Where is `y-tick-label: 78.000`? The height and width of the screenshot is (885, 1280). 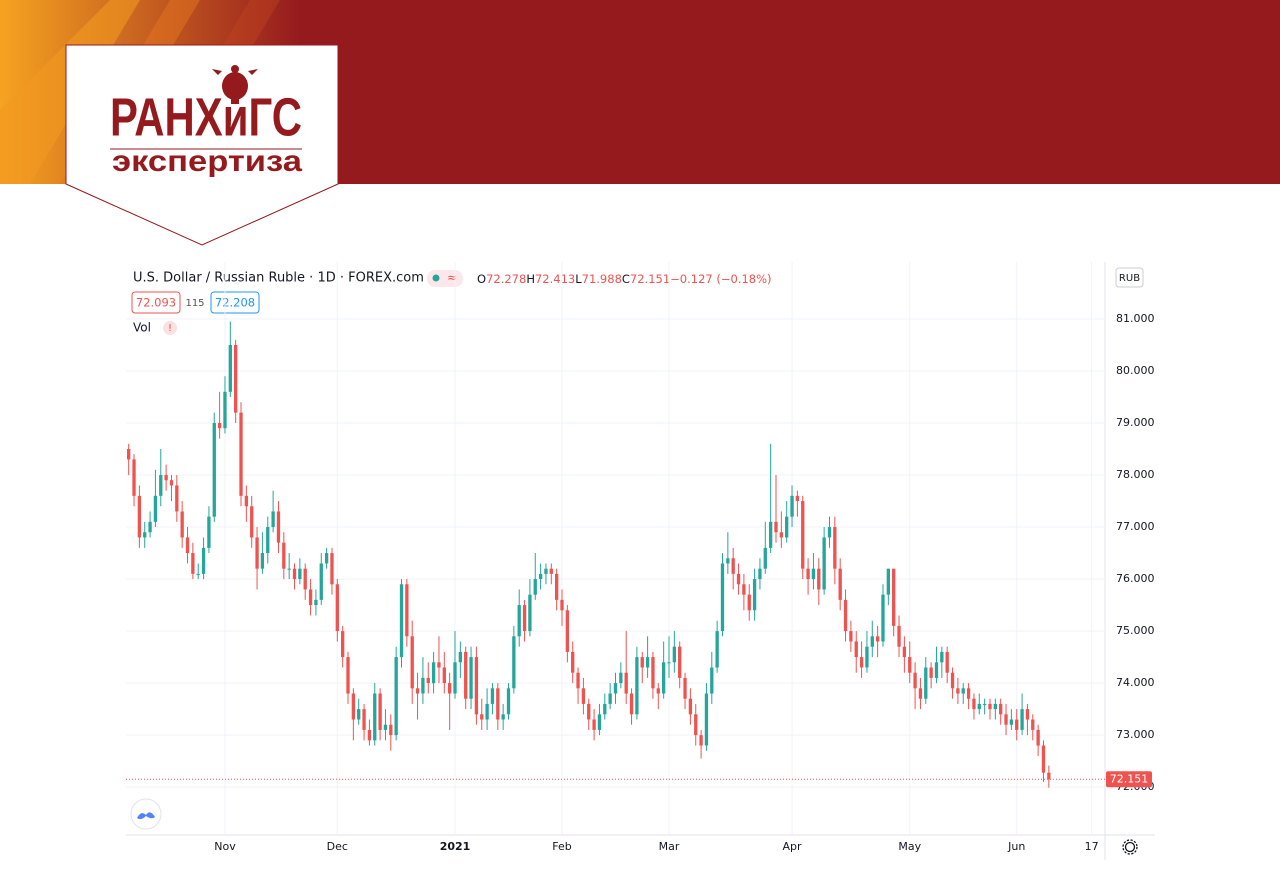 y-tick-label: 78.000 is located at coordinates (1135, 474).